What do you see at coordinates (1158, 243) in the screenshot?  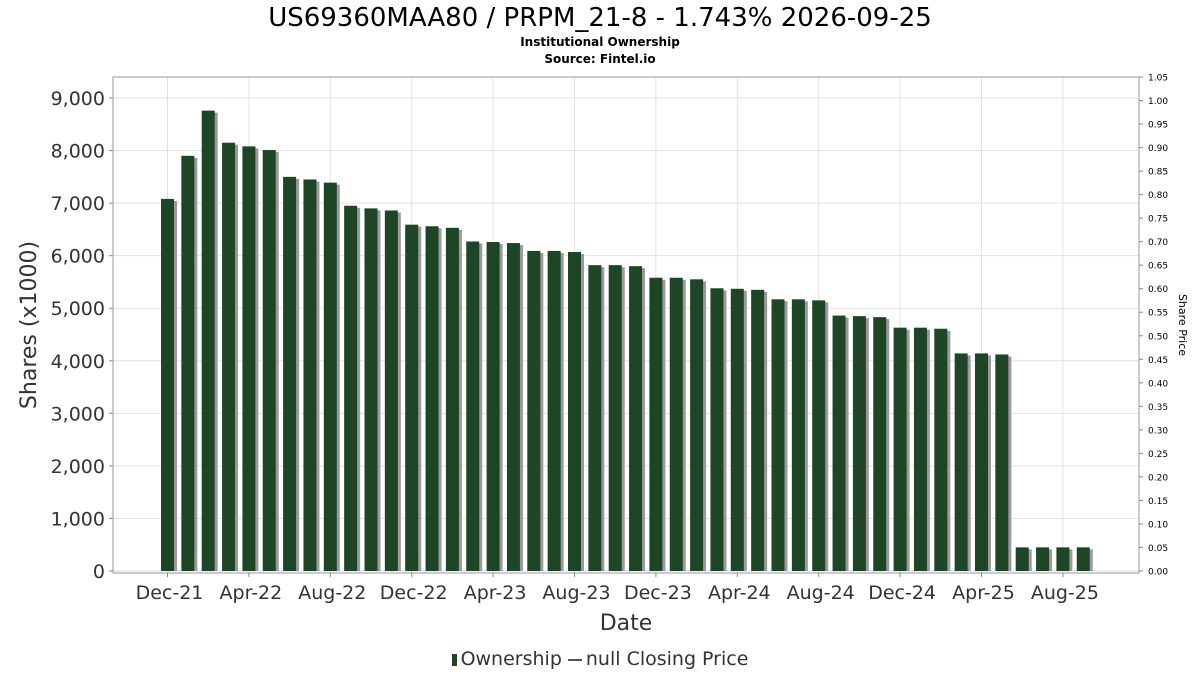 I see `y2-tick-label: 0.70` at bounding box center [1158, 243].